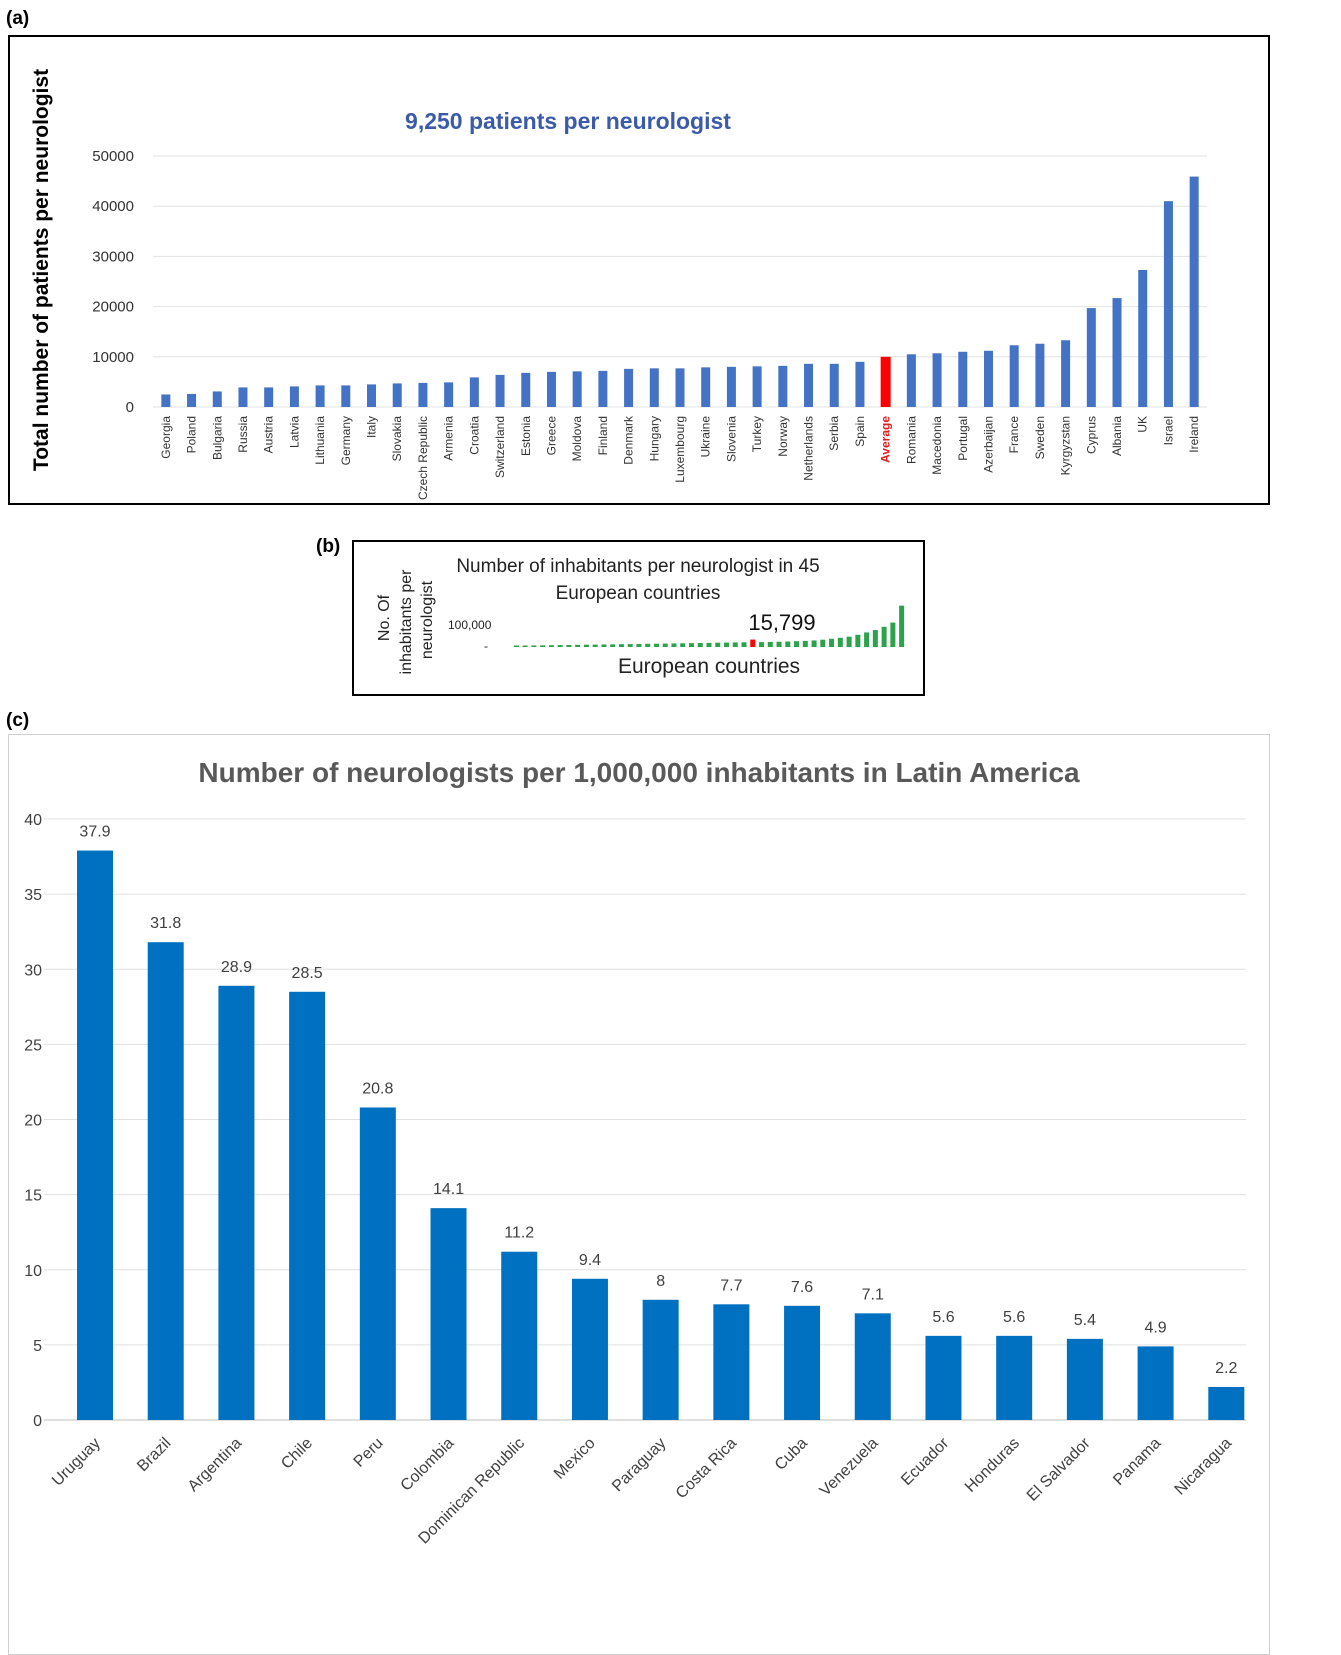  What do you see at coordinates (1117, 436) in the screenshot?
I see `chart-a-category-label: Albania` at bounding box center [1117, 436].